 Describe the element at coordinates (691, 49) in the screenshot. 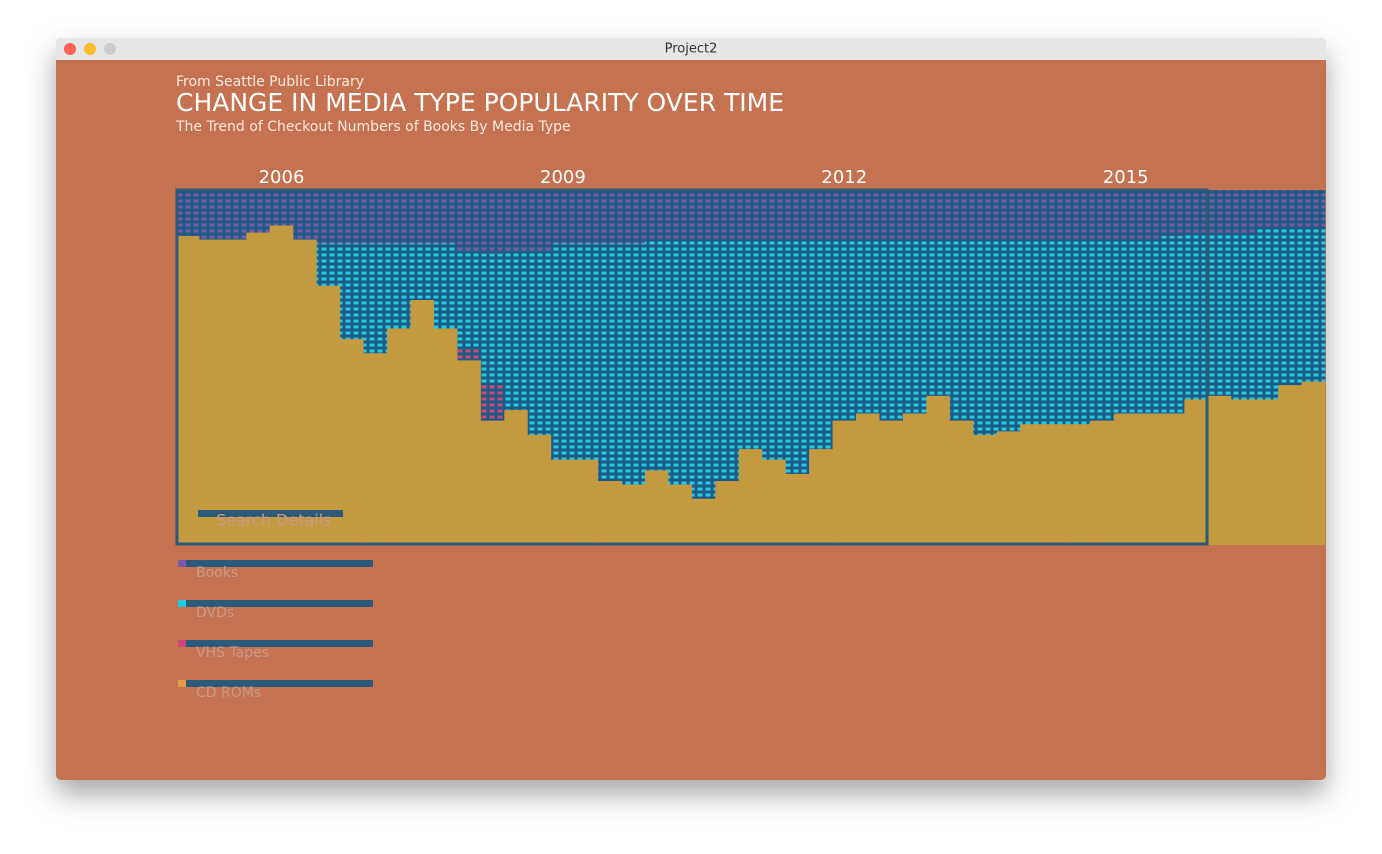

I see `window-title: Project2` at that location.